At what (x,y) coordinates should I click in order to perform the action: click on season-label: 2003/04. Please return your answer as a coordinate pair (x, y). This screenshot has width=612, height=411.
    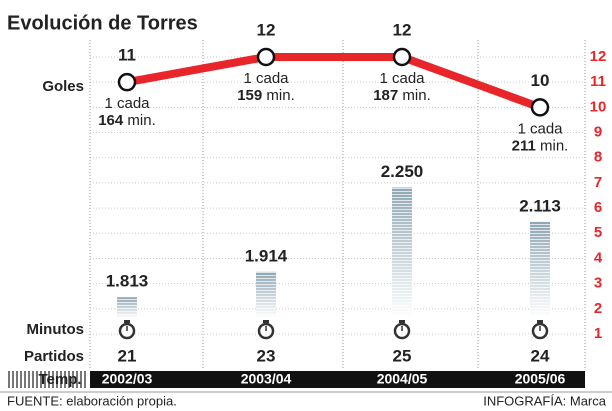
    Looking at the image, I should click on (266, 379).